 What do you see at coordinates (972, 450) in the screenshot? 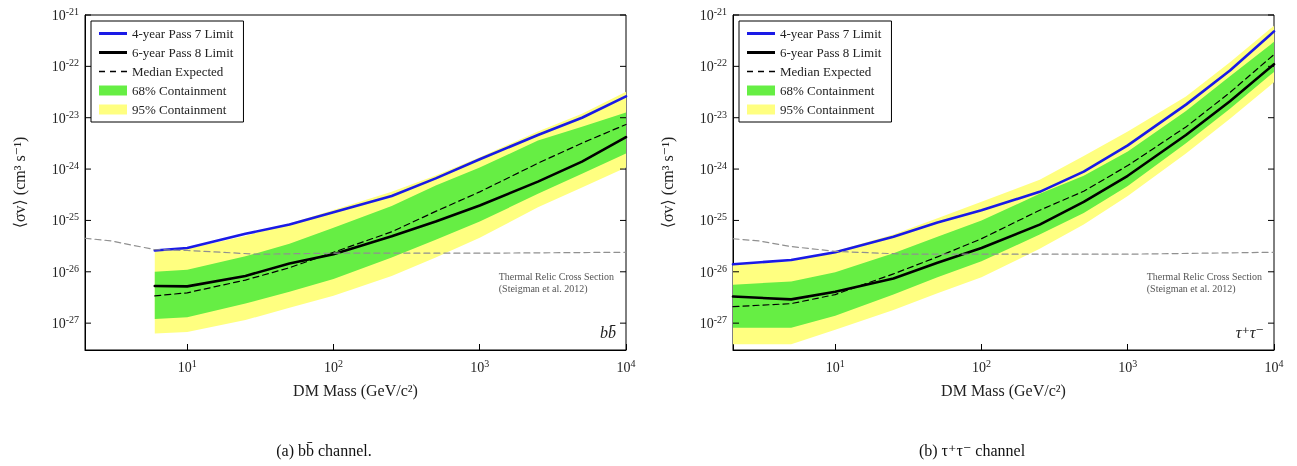
I see `text: (b) τ⁺τ⁻ channel` at bounding box center [972, 450].